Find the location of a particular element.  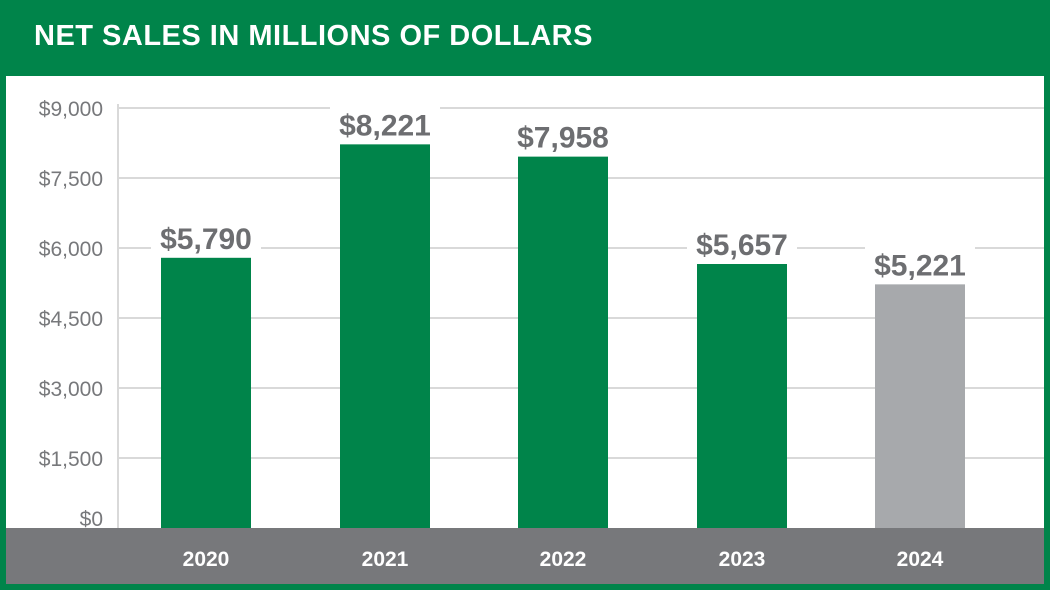

x-tick-label: 2023 is located at coordinates (742, 559).